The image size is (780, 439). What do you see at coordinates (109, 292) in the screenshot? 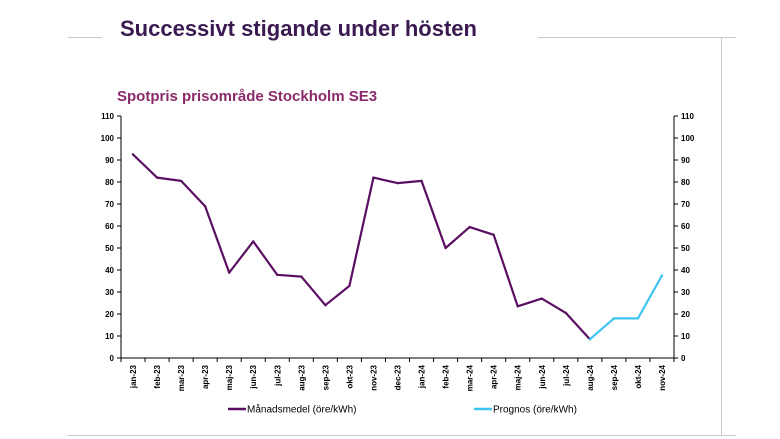
I see `y-tick-label-left: 30` at bounding box center [109, 292].